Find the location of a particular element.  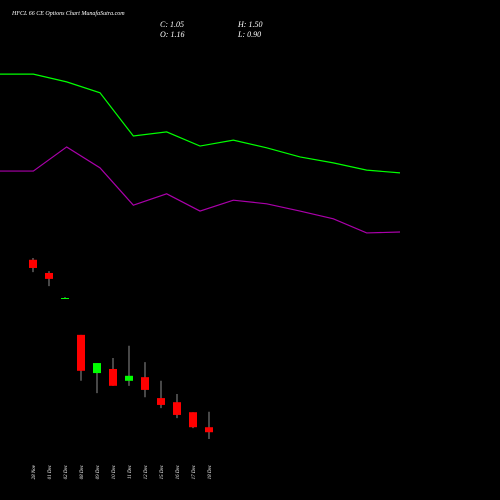

x-tick-label: 16 Dec is located at coordinates (178, 471).